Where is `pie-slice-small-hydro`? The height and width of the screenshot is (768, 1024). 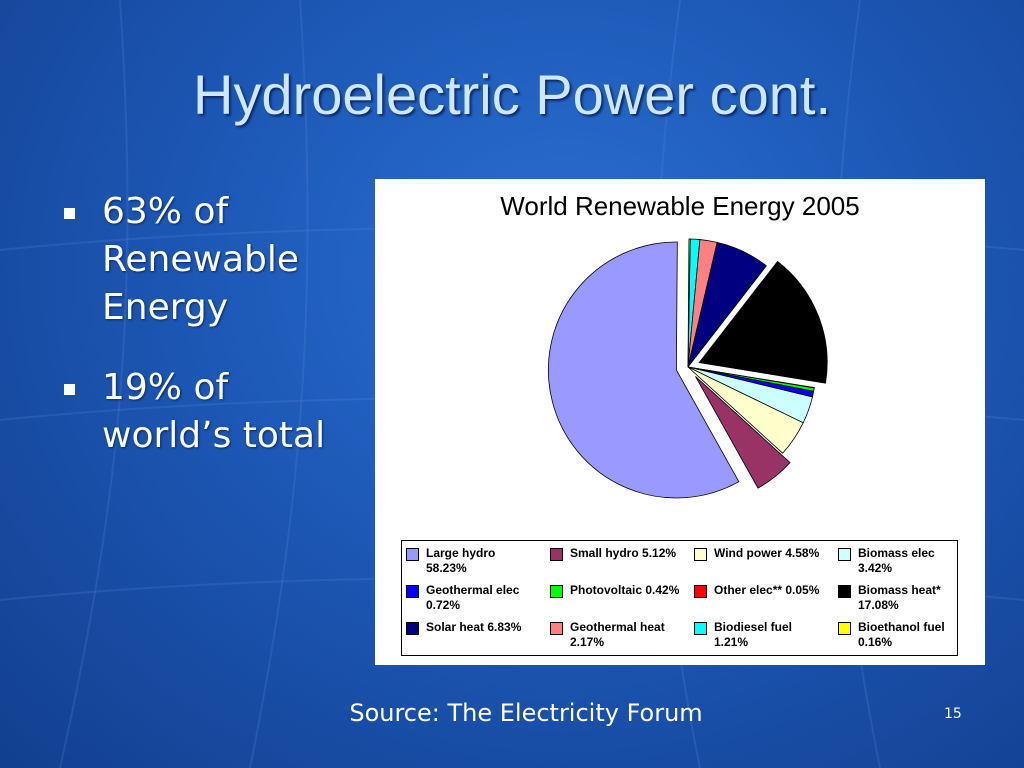
pie-slice-small-hydro is located at coordinates (743, 432).